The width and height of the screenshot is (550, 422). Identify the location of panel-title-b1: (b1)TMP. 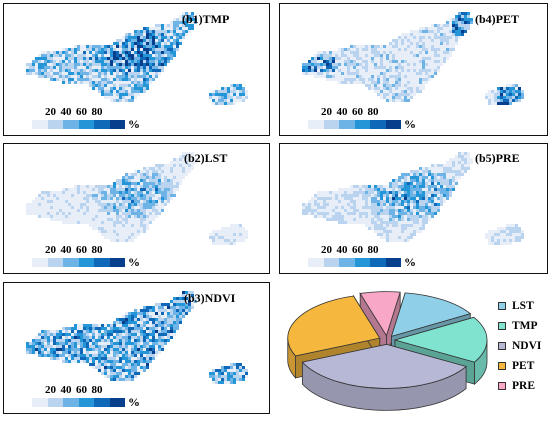
(206, 19).